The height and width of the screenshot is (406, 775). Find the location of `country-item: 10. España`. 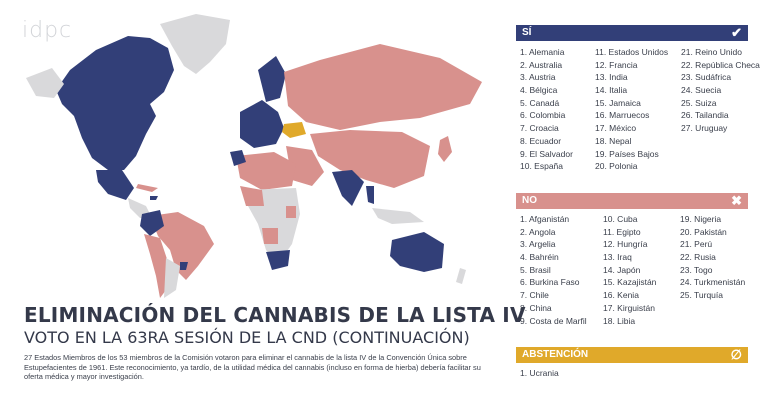

country-item: 10. España is located at coordinates (542, 166).